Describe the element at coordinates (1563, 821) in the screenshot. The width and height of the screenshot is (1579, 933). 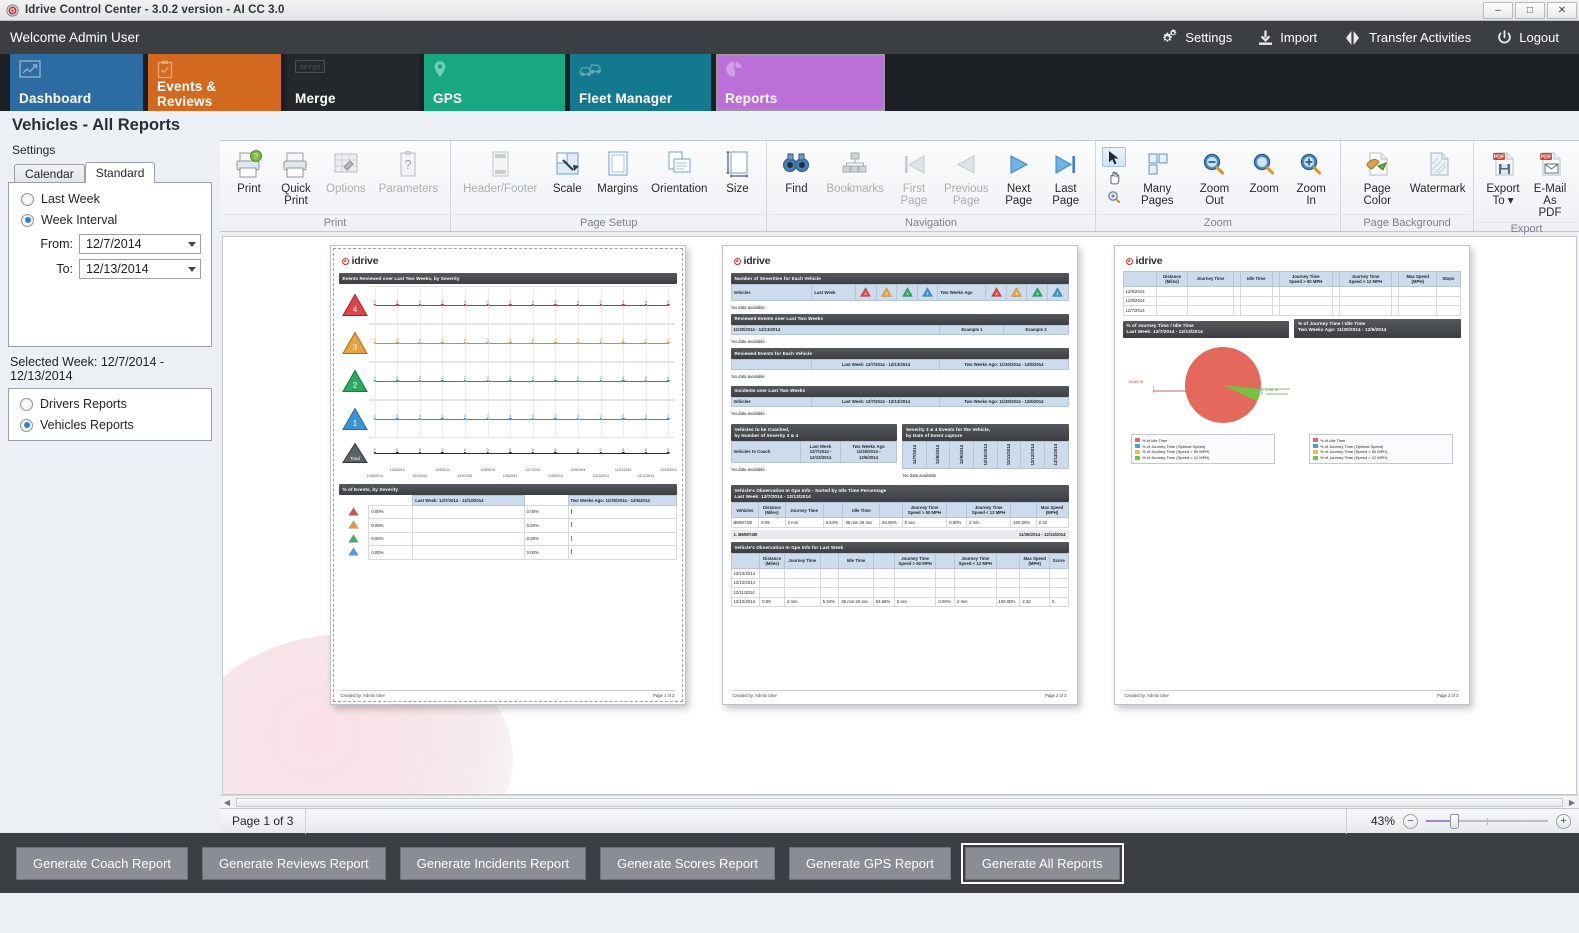
I see `zoom-in-button-status: +` at that location.